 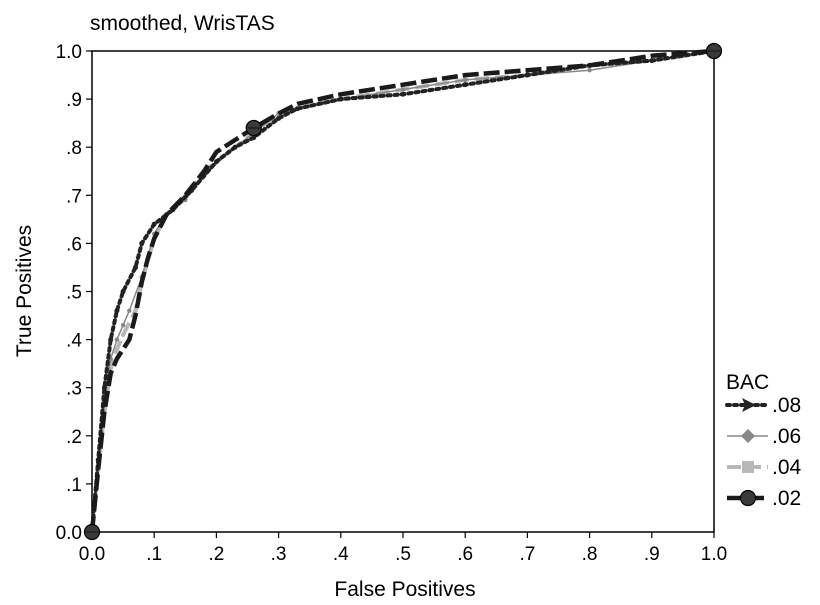 I want to click on x-tick-label: .2, so click(x=216, y=554).